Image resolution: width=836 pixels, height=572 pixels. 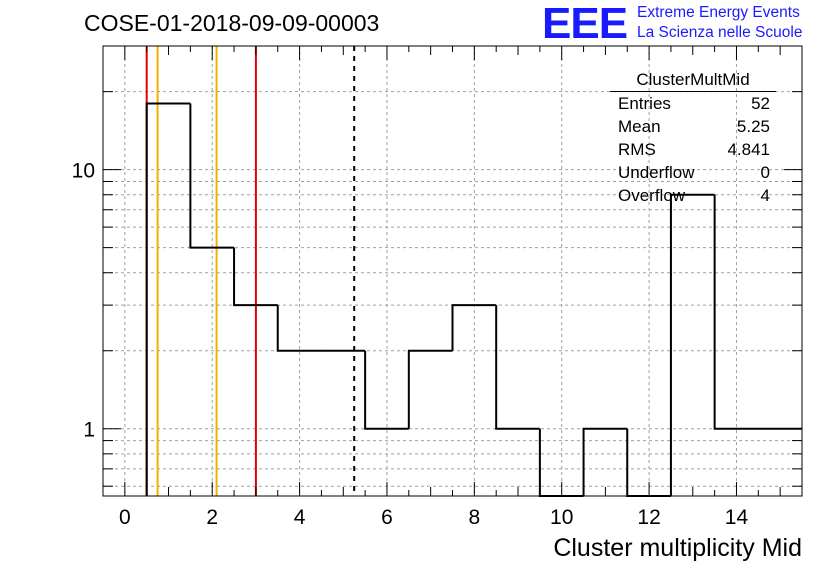 I want to click on x-tick-label: 10, so click(x=561, y=517).